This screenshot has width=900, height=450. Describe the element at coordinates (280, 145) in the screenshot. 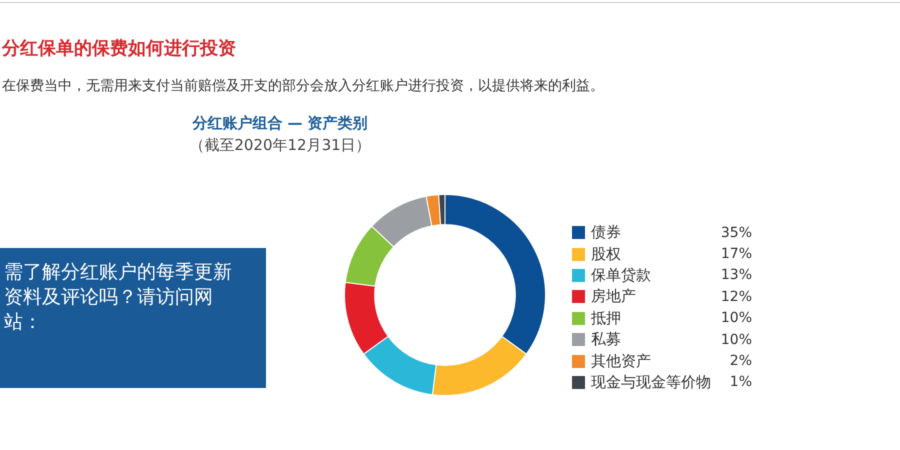

I see `chart-subtitle: （截至2020年12月31日）` at that location.